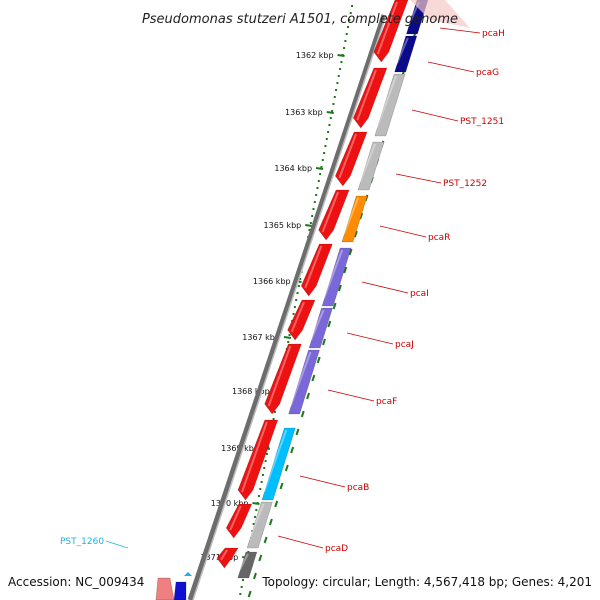 Image resolution: width=600 pixels, height=600 pixels. What do you see at coordinates (315, 55) in the screenshot?
I see `ruler-label: 1362 kbp` at bounding box center [315, 55].